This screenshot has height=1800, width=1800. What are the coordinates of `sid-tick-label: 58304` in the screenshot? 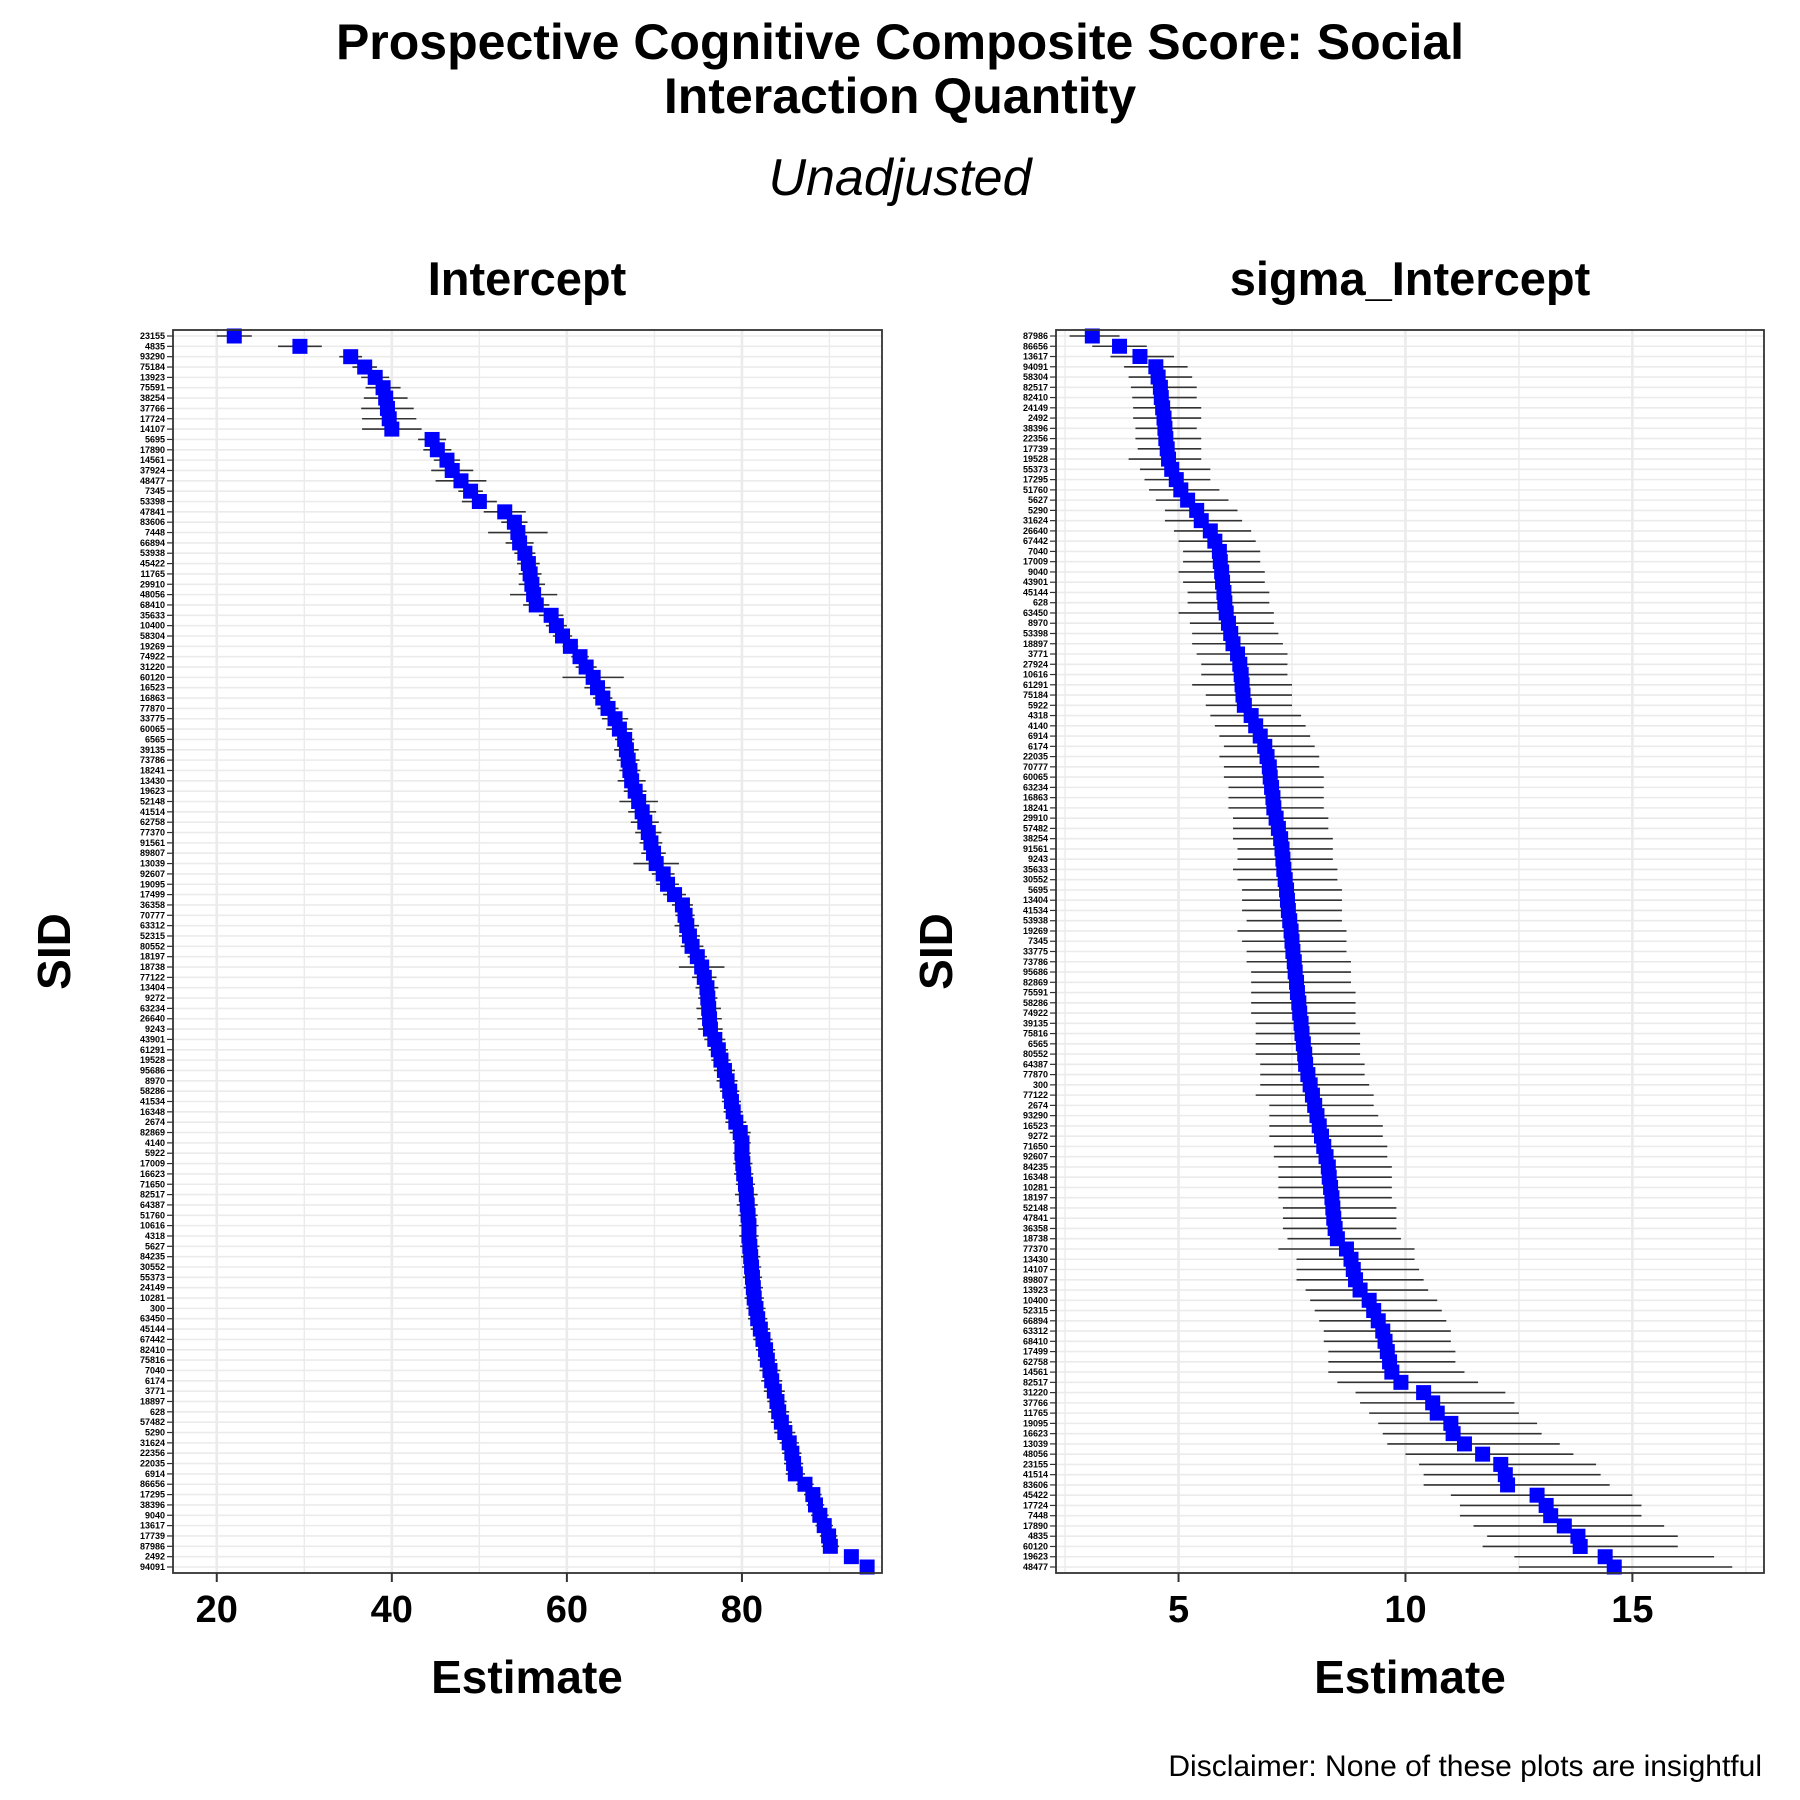 It's located at (1035, 377).